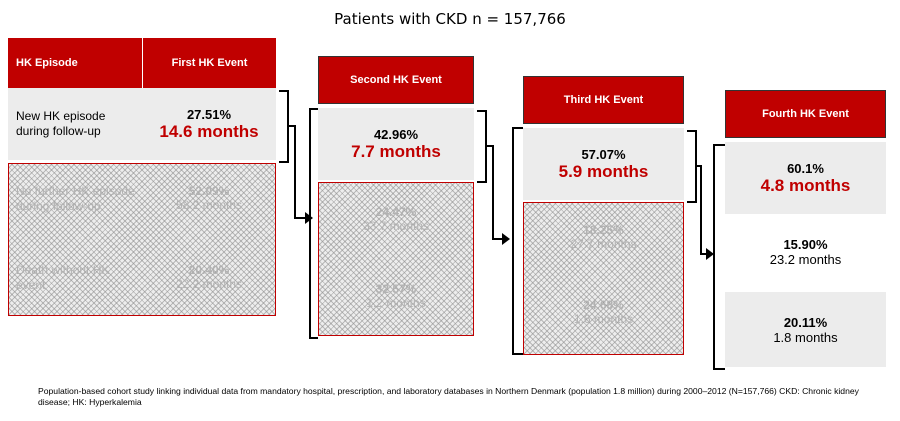  I want to click on fourth-death-cell: 20.11% 1.8 months, so click(805, 329).